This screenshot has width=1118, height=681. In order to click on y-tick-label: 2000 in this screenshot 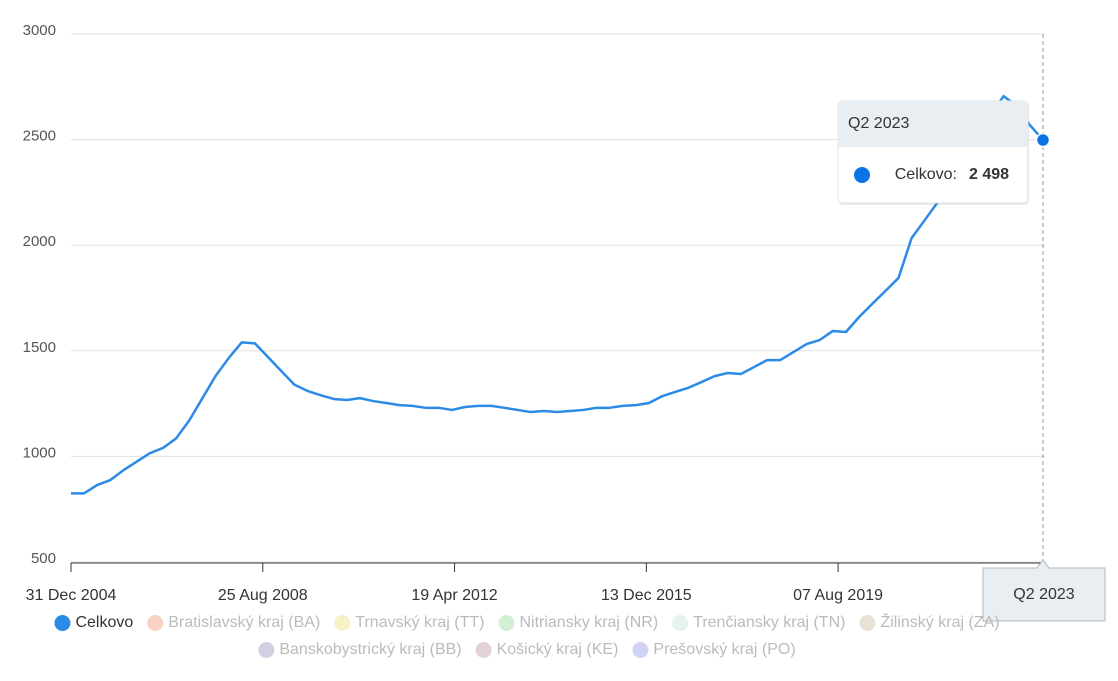, I will do `click(39, 241)`.